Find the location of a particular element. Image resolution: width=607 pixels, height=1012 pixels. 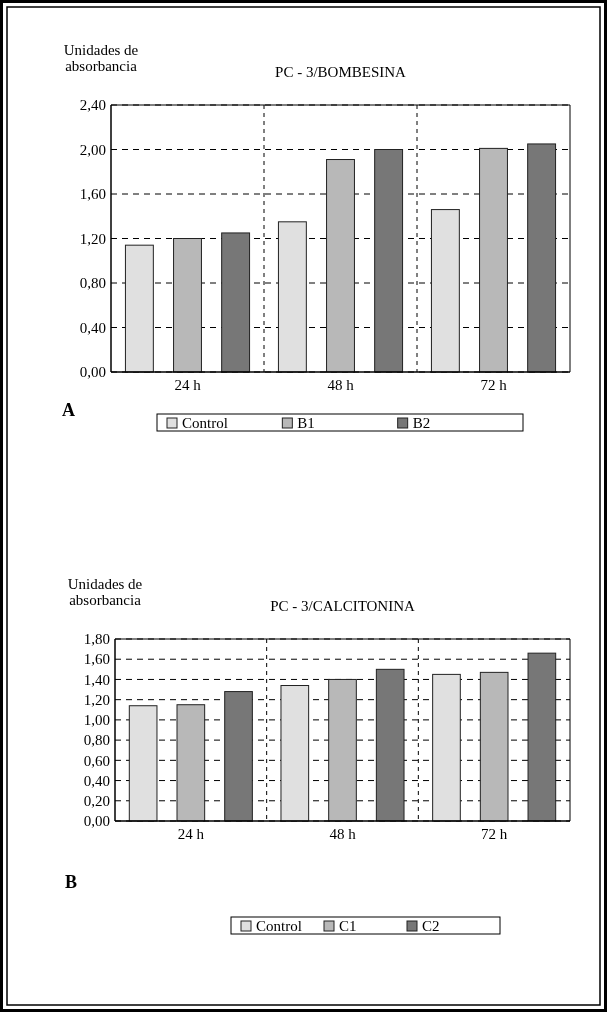

chart-title: PC - 3/BOMBESINA is located at coordinates (341, 72).